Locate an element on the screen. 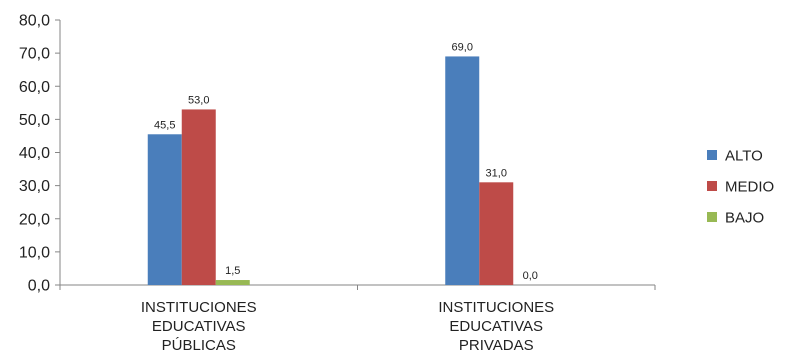  legend-label-medio: MEDIO is located at coordinates (749, 187).